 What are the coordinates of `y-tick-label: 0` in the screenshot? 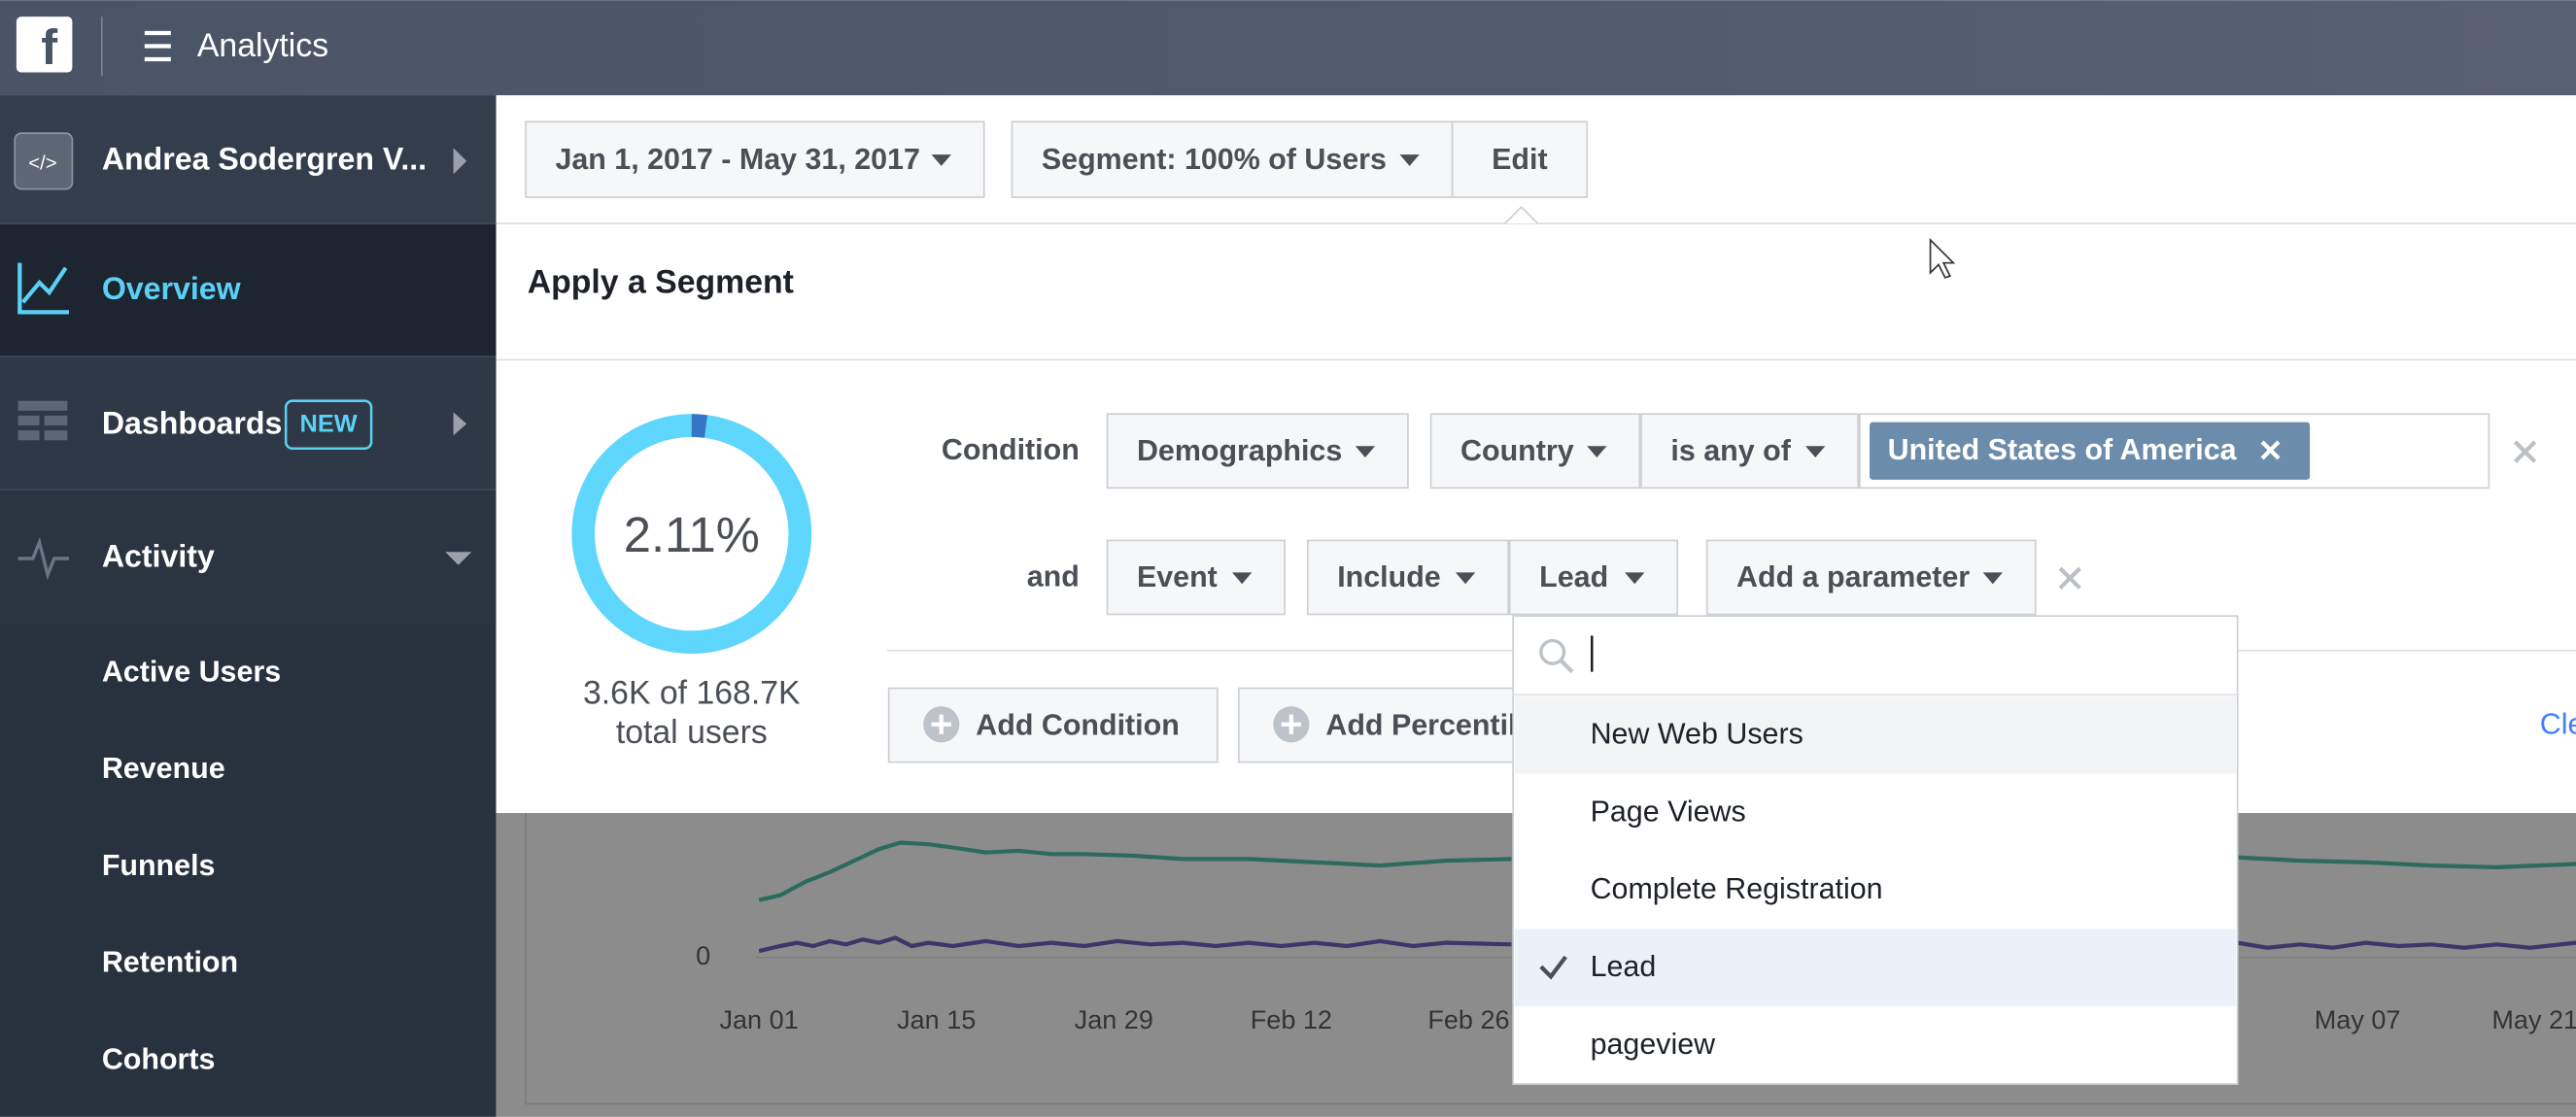 It's located at (703, 955).